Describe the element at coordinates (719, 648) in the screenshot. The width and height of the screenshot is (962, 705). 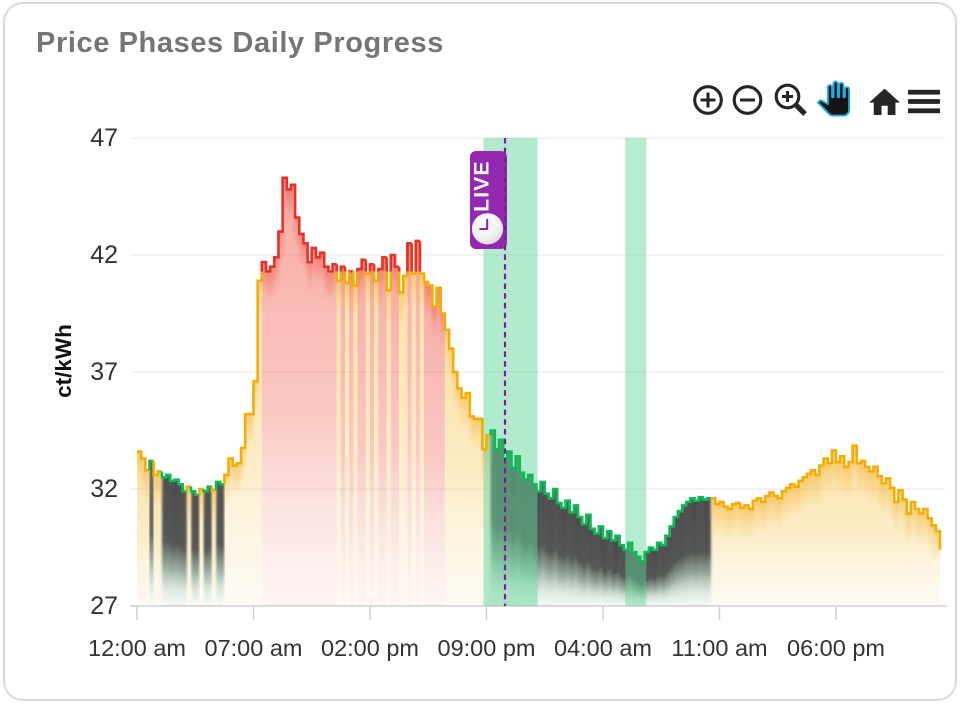
I see `svg-text: 11:00 am` at that location.